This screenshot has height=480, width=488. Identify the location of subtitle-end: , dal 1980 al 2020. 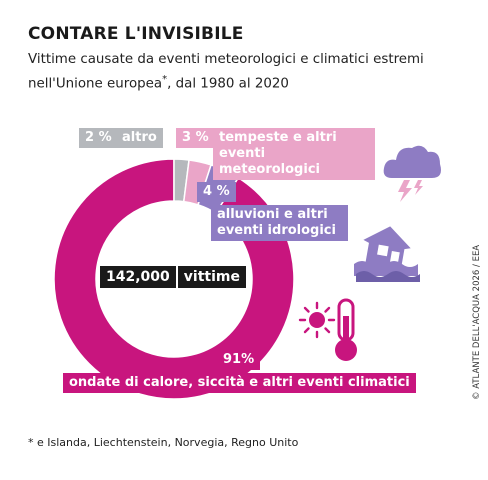
(228, 84).